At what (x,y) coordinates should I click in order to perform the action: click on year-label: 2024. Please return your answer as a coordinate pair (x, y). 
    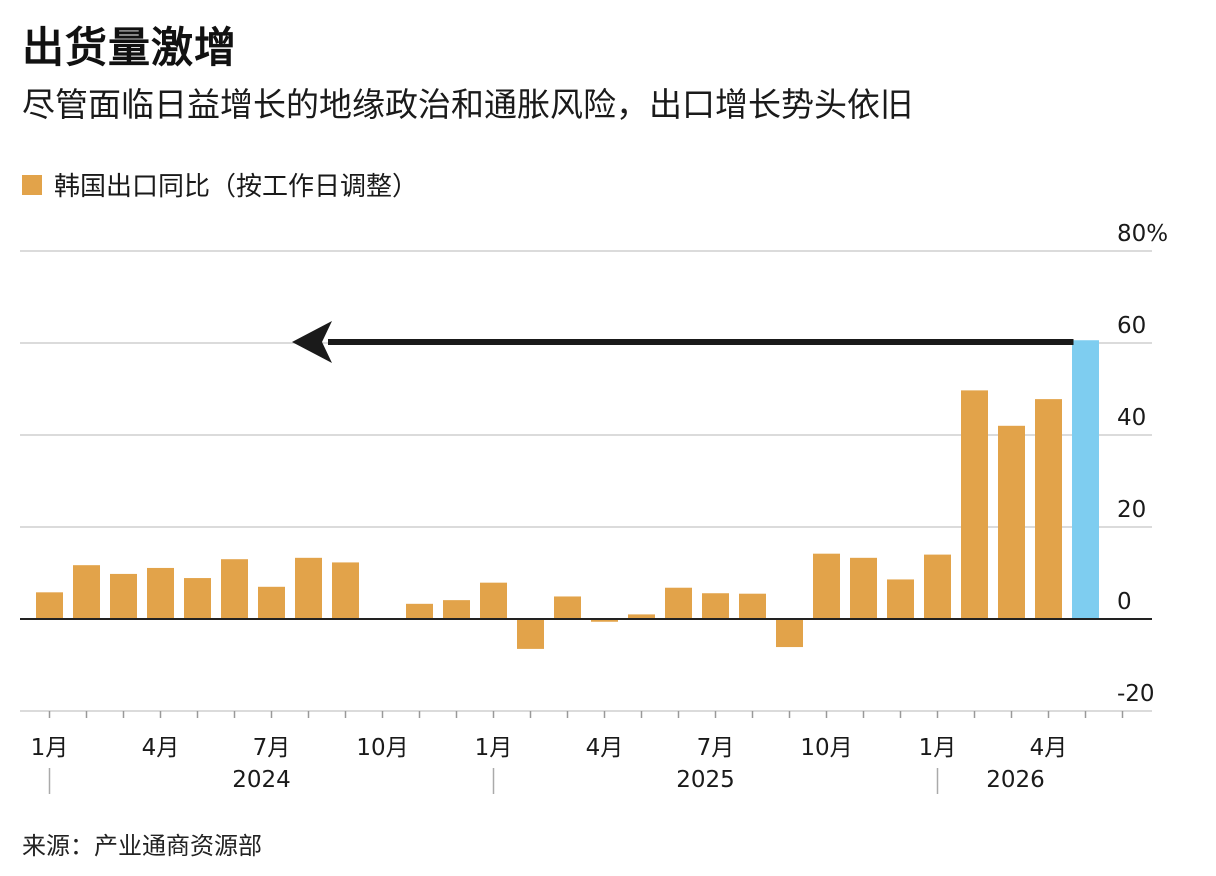
    Looking at the image, I should click on (261, 780).